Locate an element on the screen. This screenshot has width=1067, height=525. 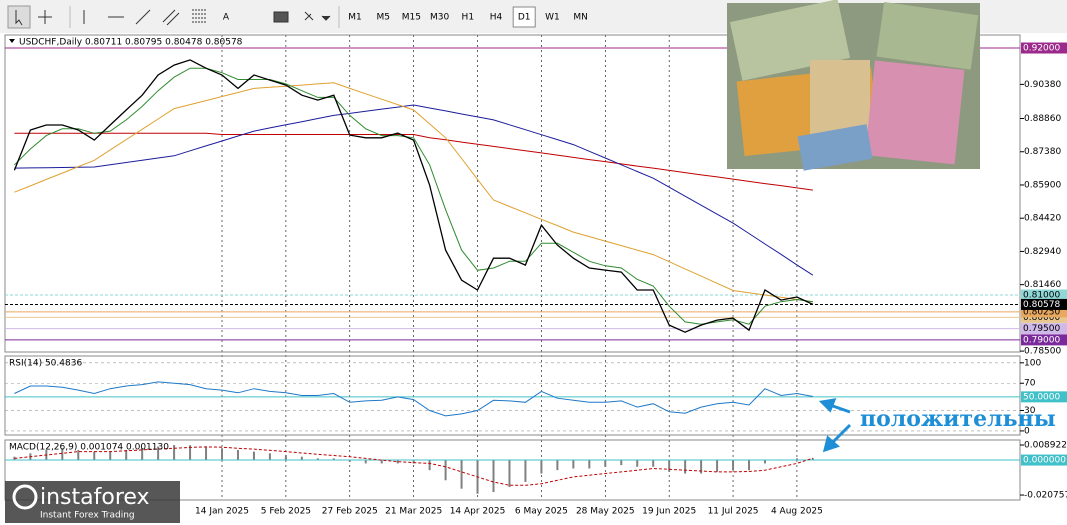
timeframe-button: H1 is located at coordinates (468, 18).